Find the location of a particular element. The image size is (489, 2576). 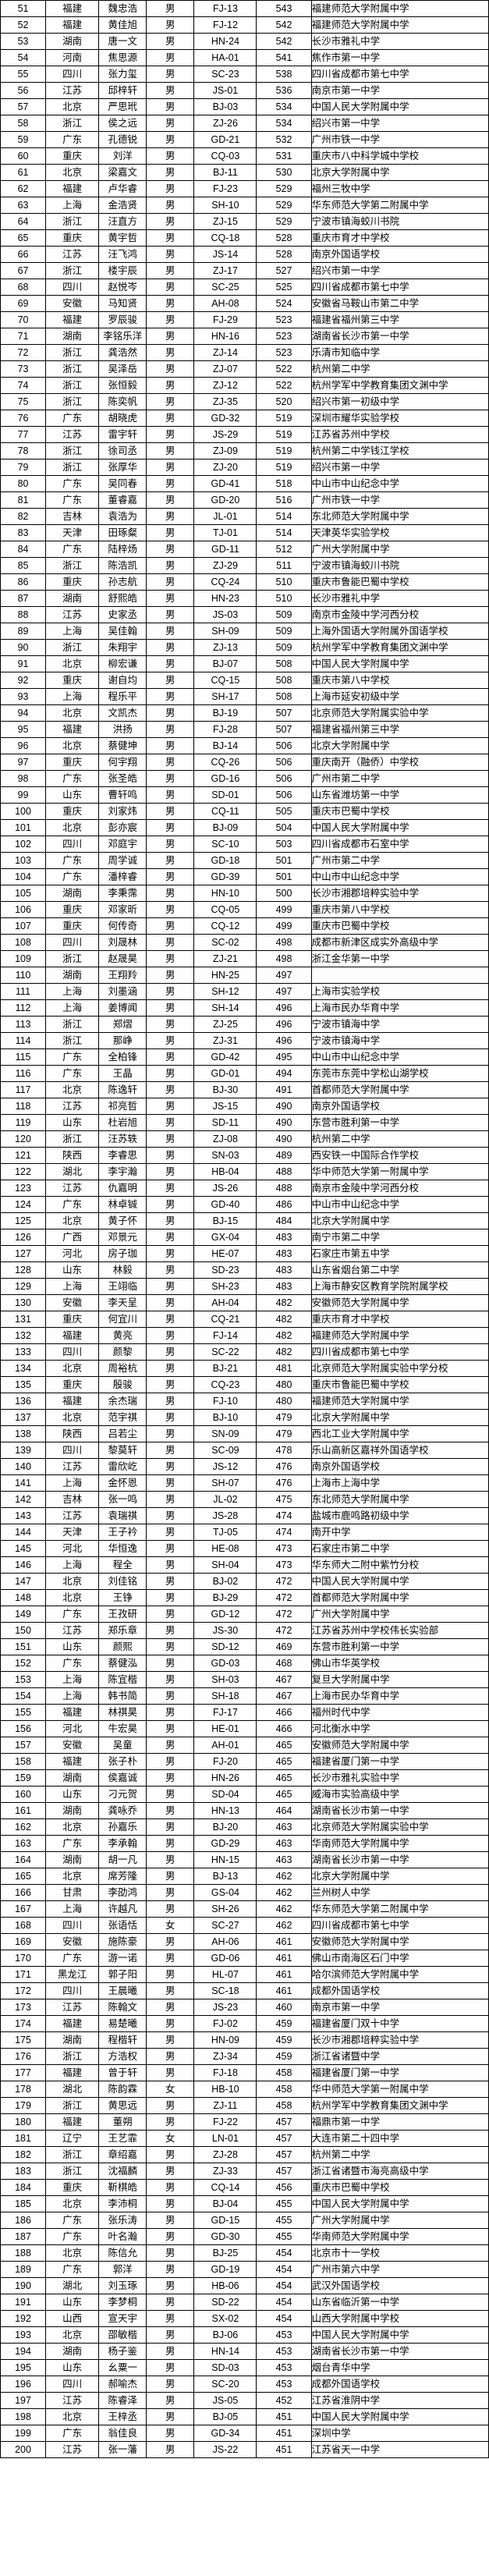

table-row: 149 广东 王孜研男 GD-12 472 广州大学附属中学 is located at coordinates (244, 1614).